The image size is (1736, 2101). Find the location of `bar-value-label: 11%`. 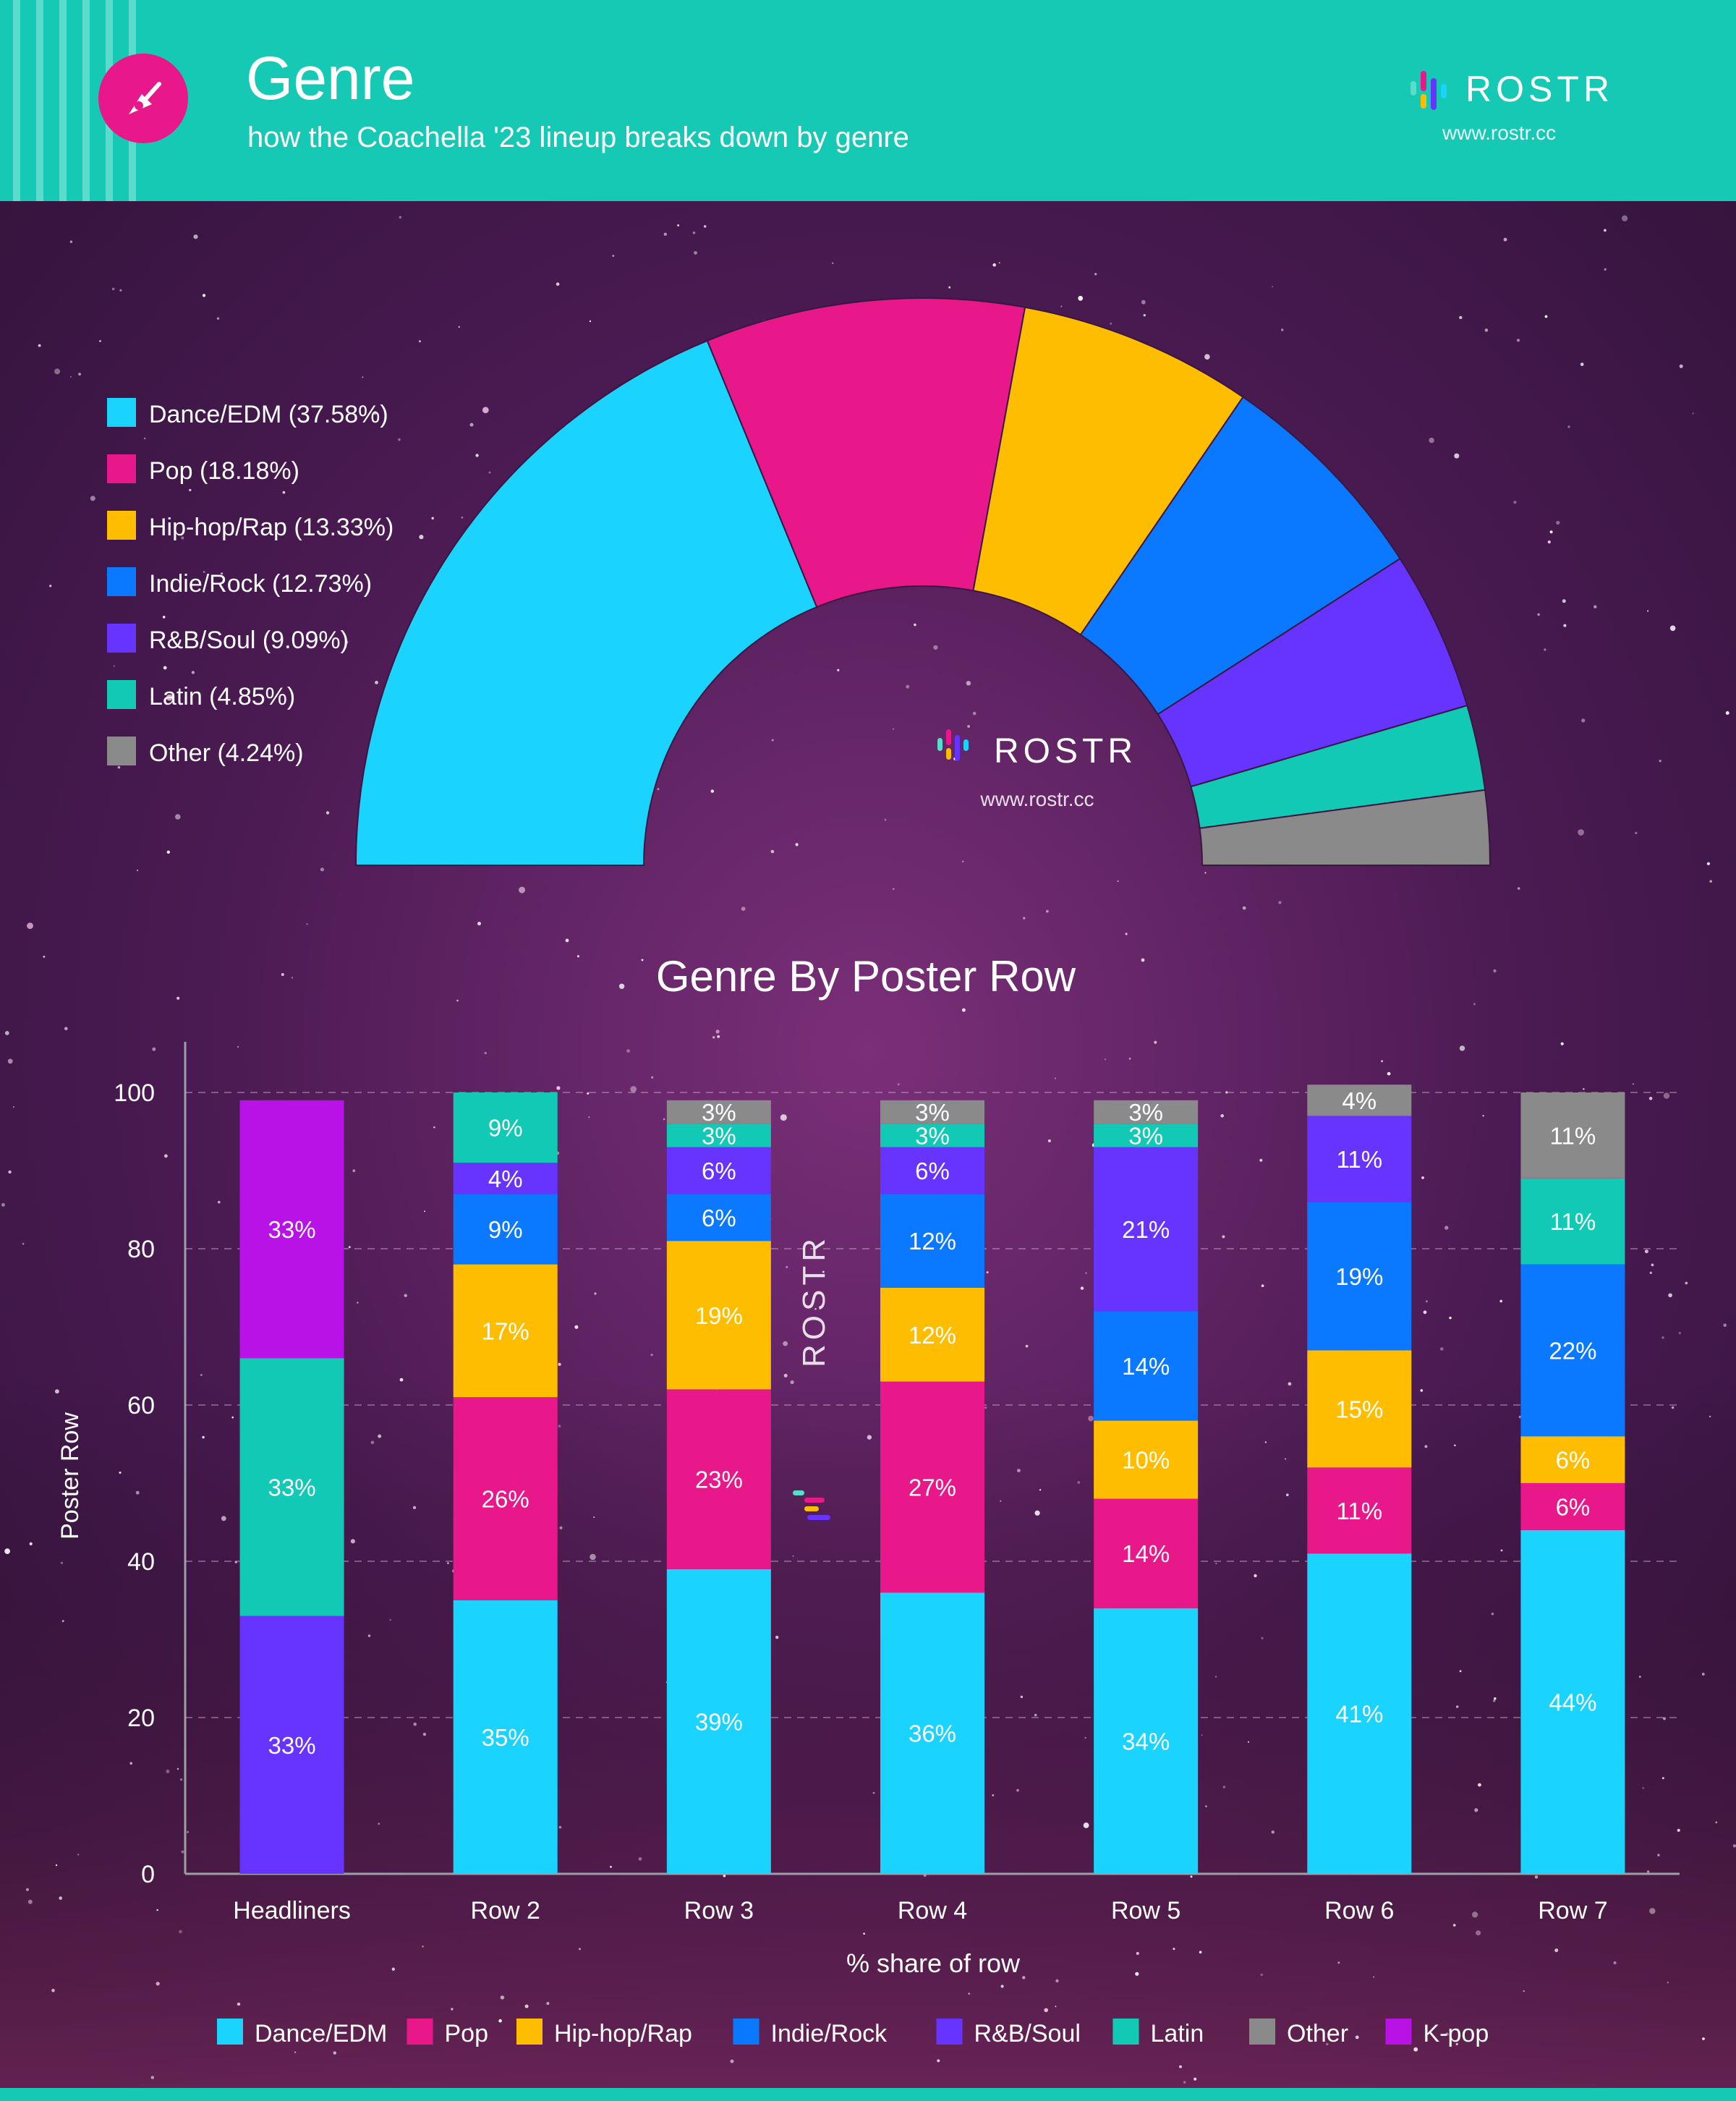

bar-value-label: 11% is located at coordinates (1573, 1135).